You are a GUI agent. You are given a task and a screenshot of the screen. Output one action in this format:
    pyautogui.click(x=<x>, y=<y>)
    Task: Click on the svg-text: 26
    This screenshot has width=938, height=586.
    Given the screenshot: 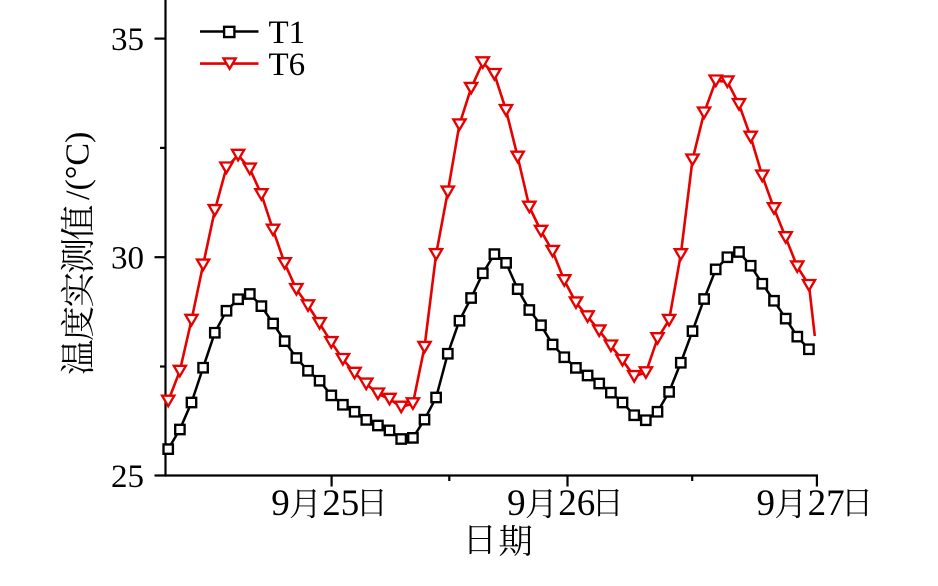 What is the action you would take?
    pyautogui.click(x=576, y=503)
    